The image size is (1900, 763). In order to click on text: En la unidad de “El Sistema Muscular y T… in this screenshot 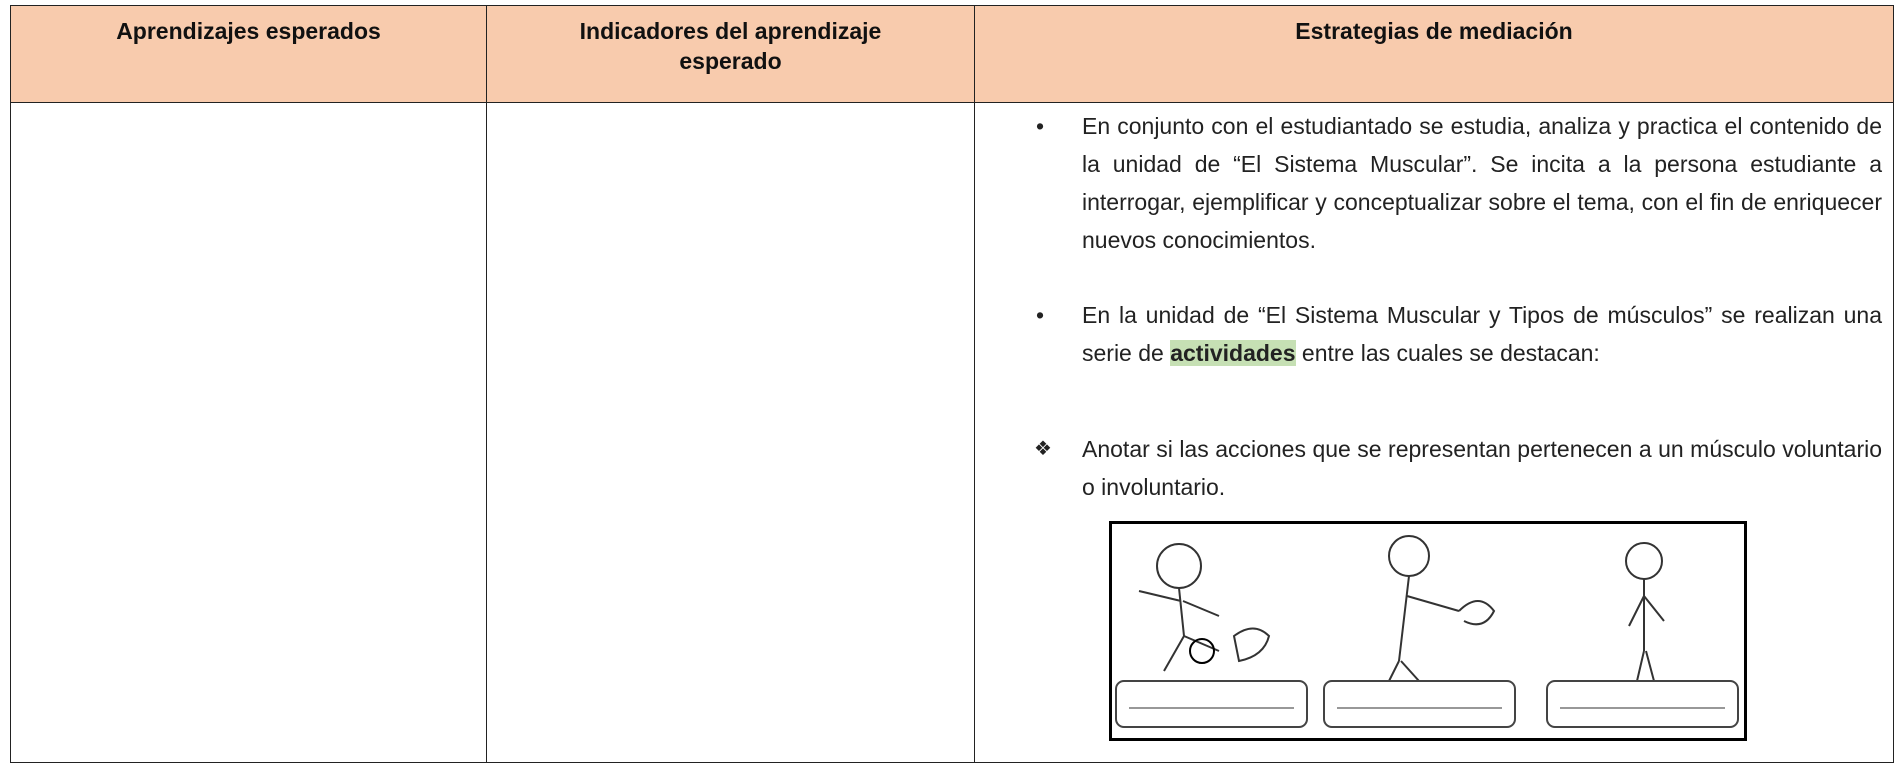, I will do `click(1482, 334)`.